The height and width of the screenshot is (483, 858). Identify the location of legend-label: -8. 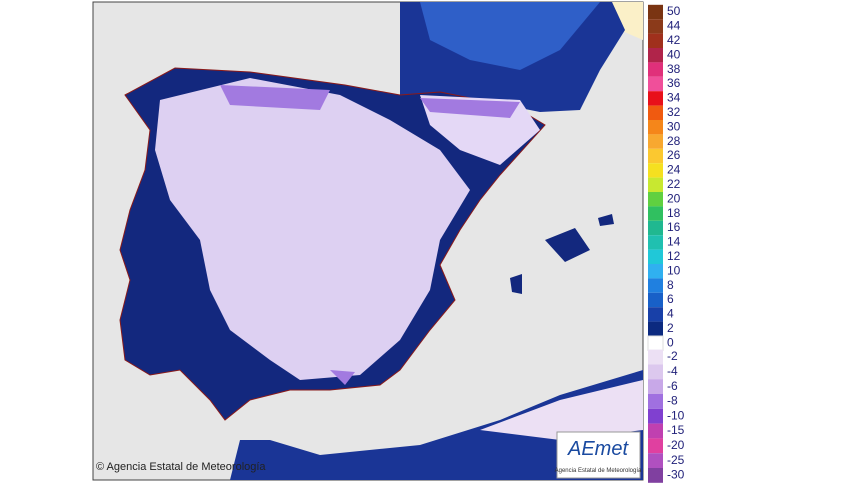
(672, 401).